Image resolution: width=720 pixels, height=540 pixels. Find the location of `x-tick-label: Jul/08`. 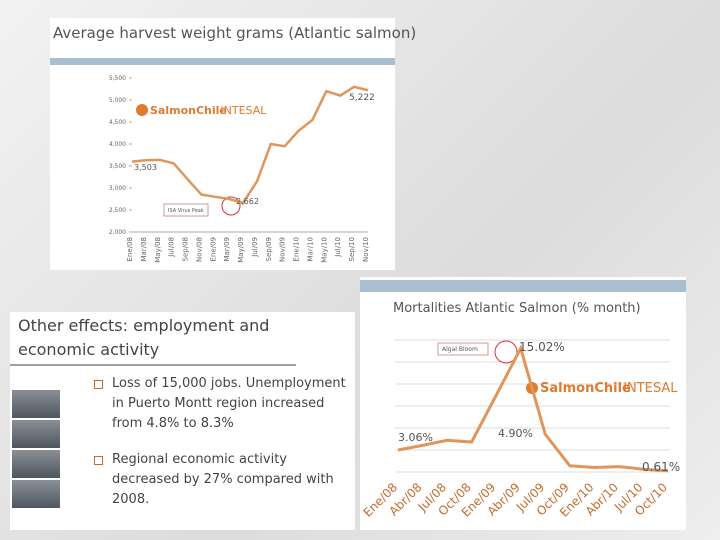

x-tick-label: Jul/08 is located at coordinates (172, 247).